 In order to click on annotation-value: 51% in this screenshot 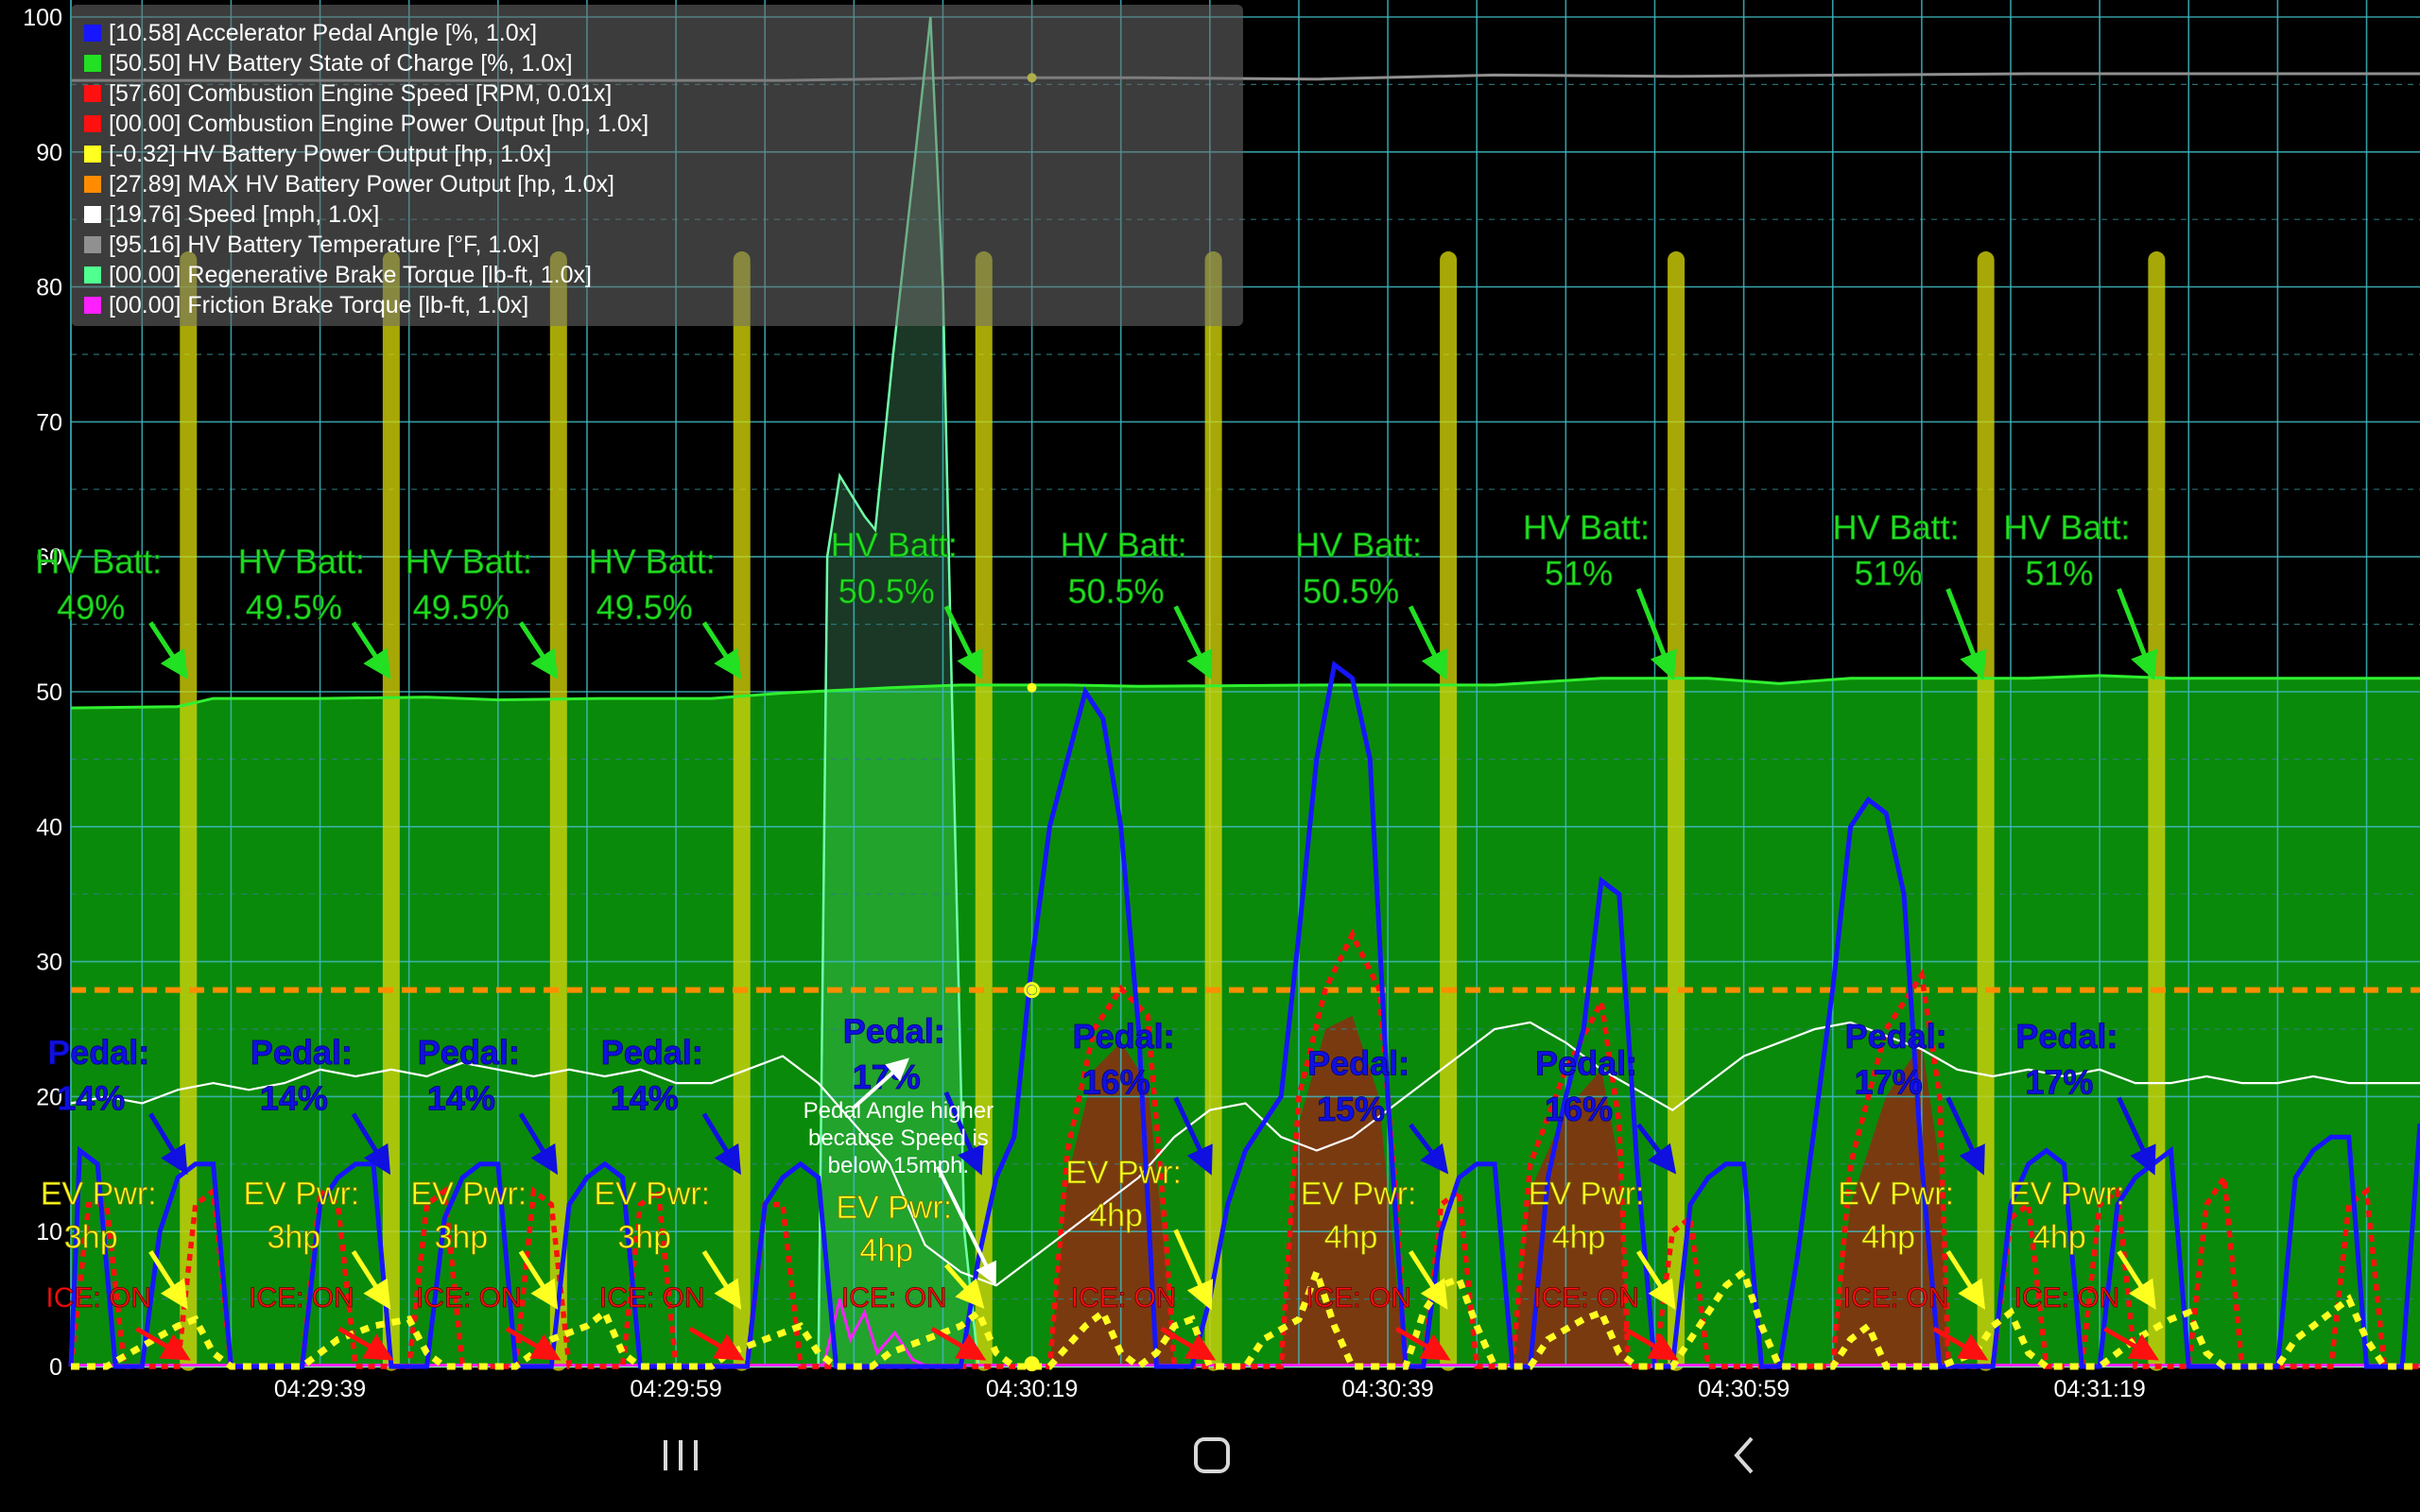, I will do `click(1579, 573)`.